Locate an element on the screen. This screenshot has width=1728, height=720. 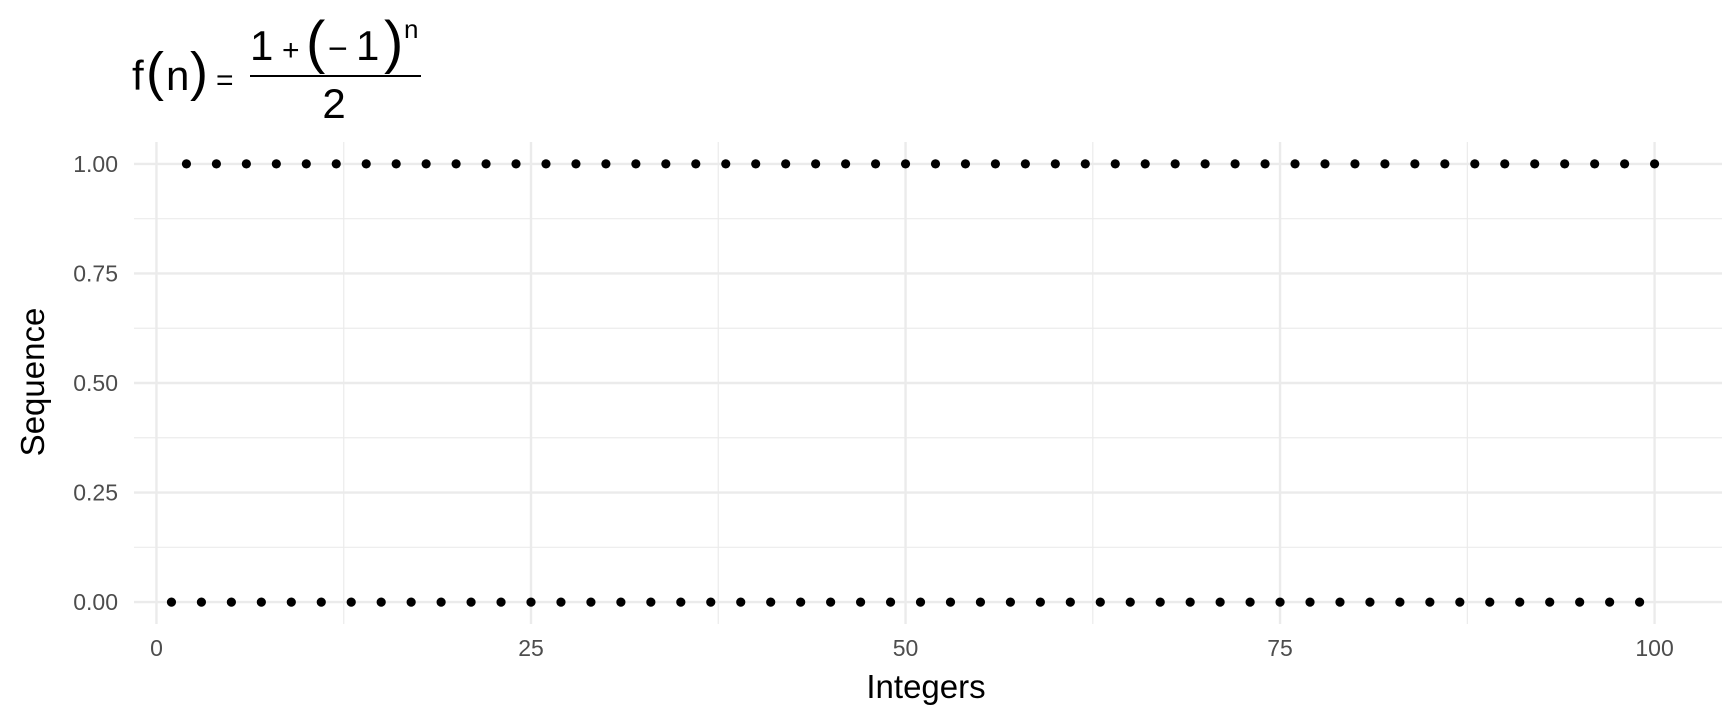
title-equals: = is located at coordinates (225, 80).